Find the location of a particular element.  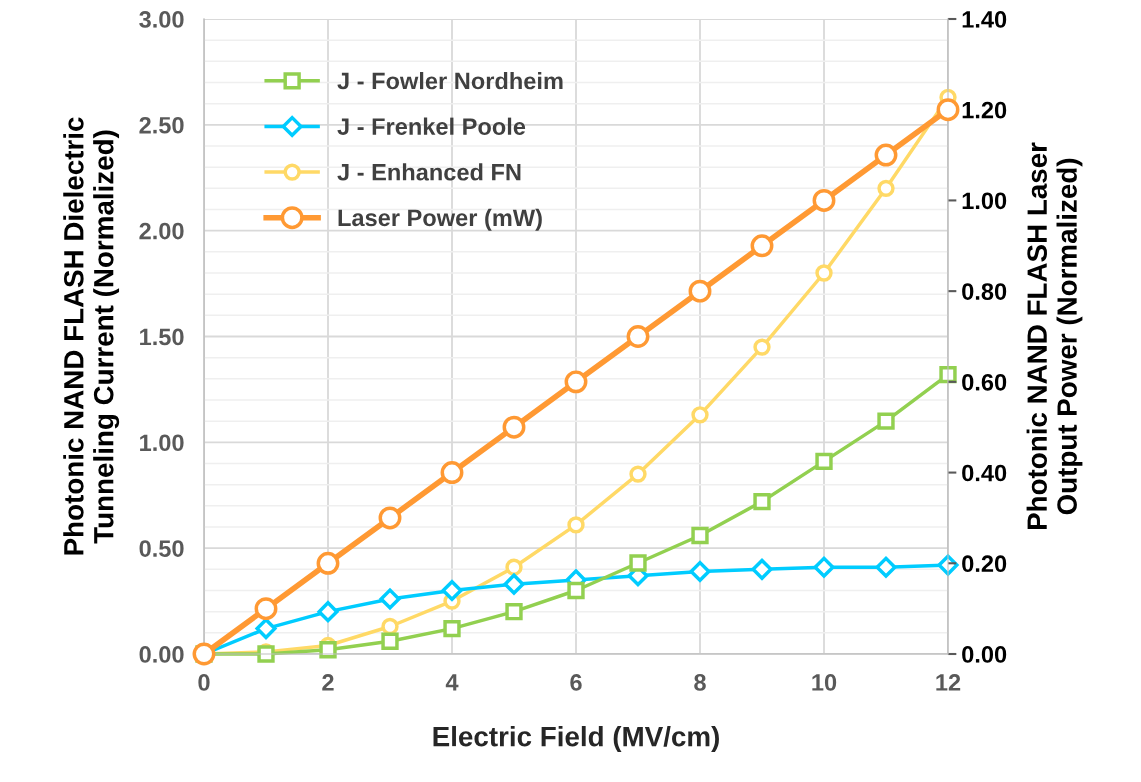

y2-tick-label: 1.40 is located at coordinates (984, 19).